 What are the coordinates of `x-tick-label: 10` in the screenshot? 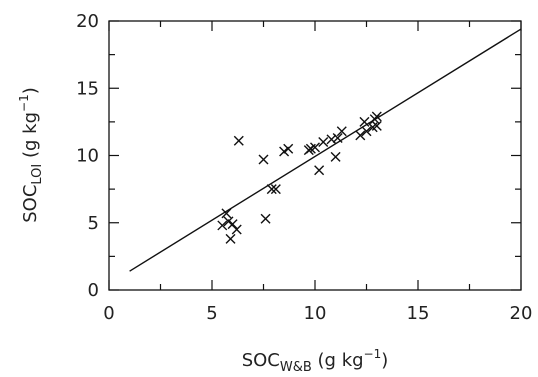 It's located at (315, 313).